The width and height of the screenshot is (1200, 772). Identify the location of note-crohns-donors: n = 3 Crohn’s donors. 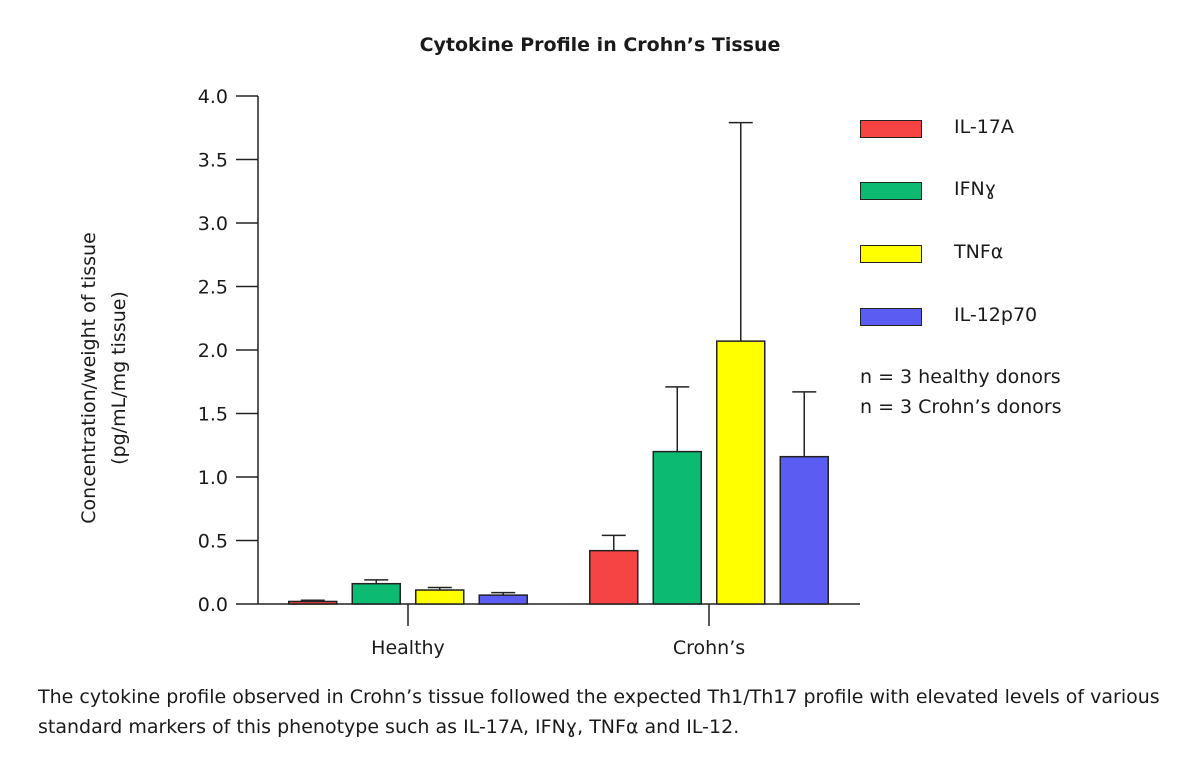
(961, 407).